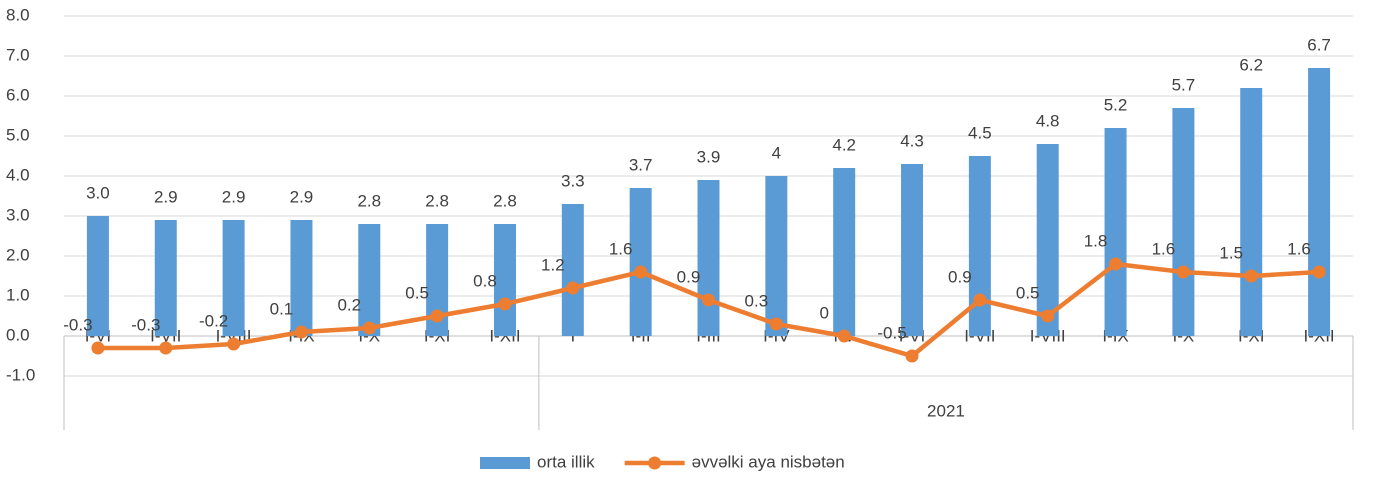 The image size is (1388, 481). I want to click on line-value-label: -0.5, so click(891, 332).